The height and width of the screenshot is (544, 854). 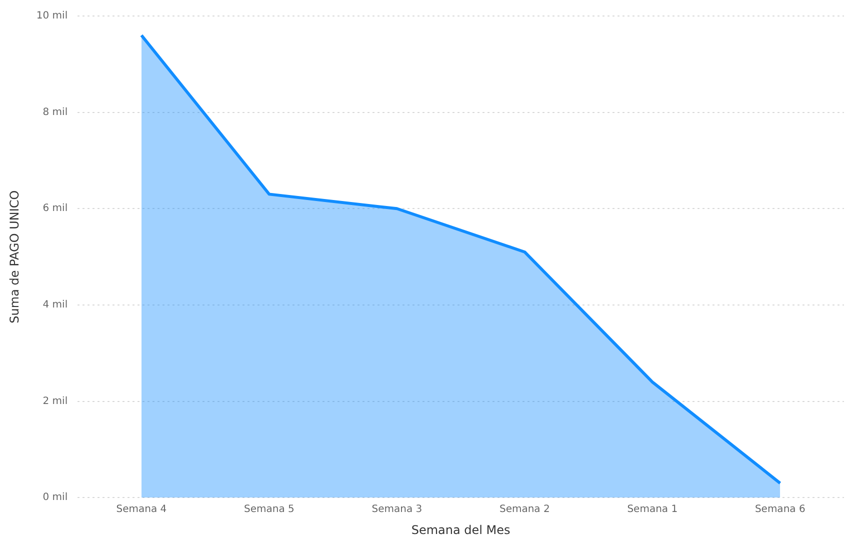 I want to click on x-tick-label: Semana 6, so click(x=780, y=510).